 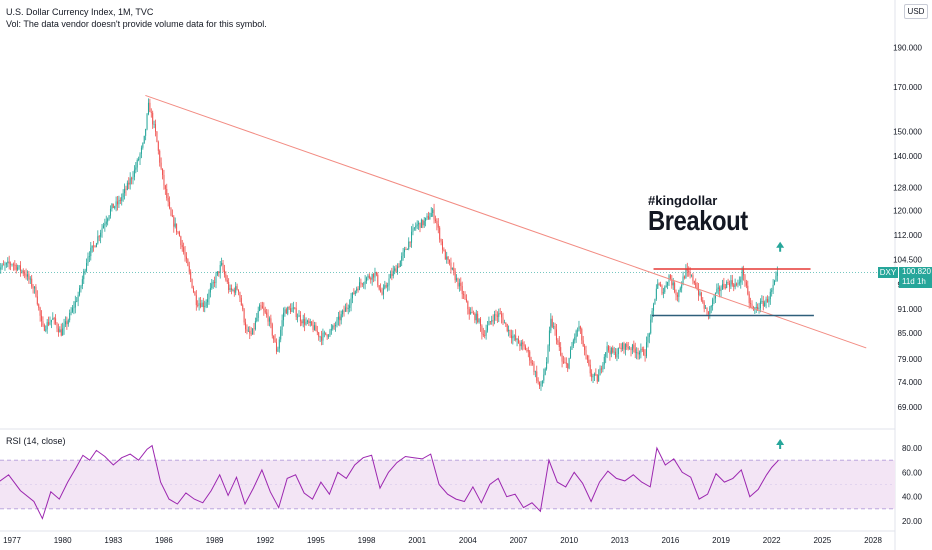 I want to click on price-scale-label: 91.000, so click(x=910, y=309).